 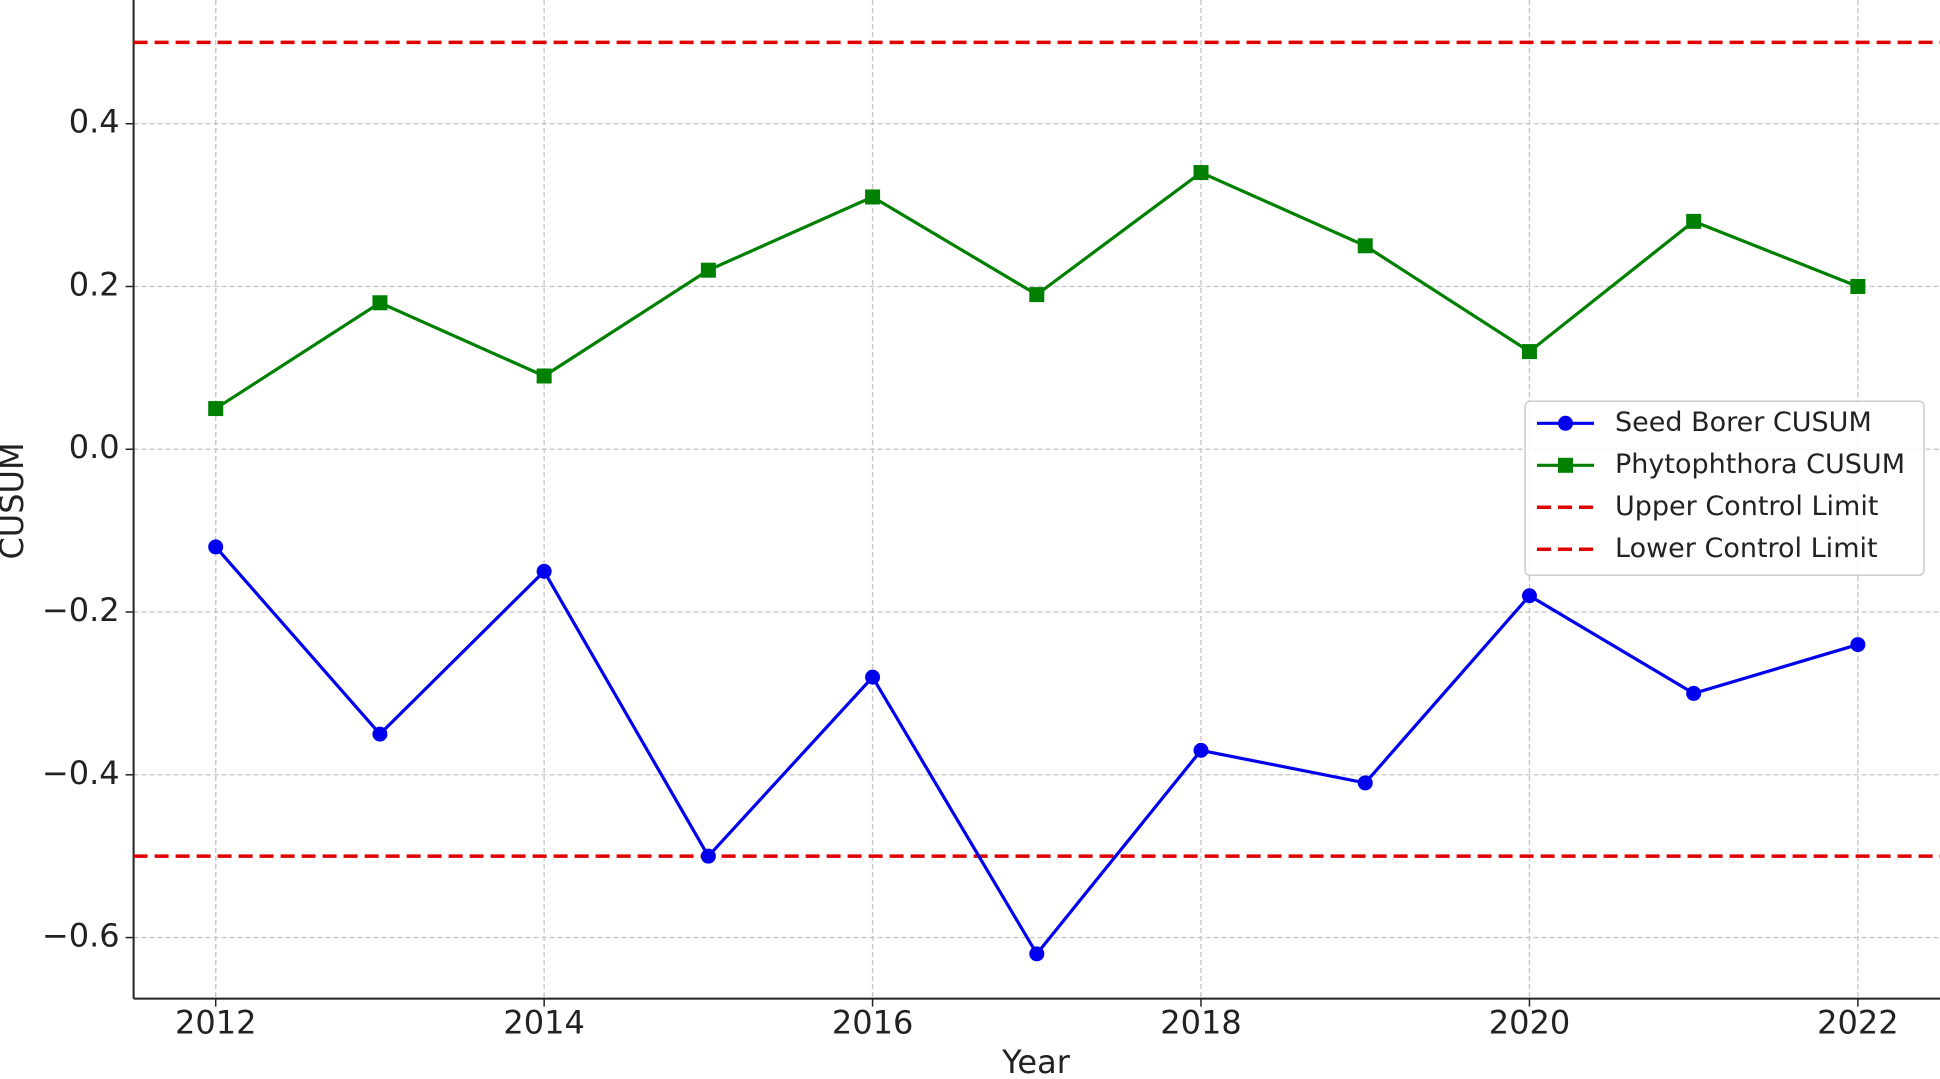 What do you see at coordinates (81, 610) in the screenshot?
I see `y-tick-label: −0.2` at bounding box center [81, 610].